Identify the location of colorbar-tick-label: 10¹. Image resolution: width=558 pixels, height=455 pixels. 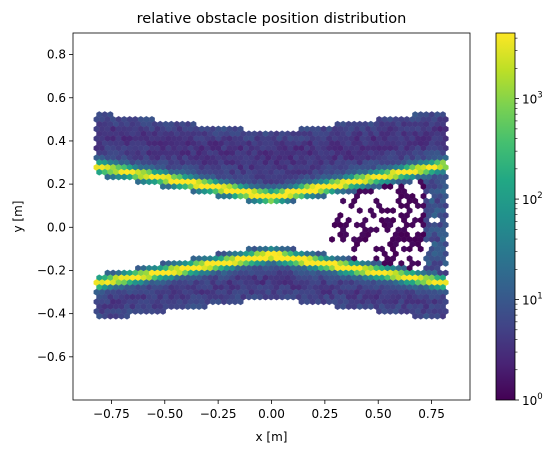
(532, 300).